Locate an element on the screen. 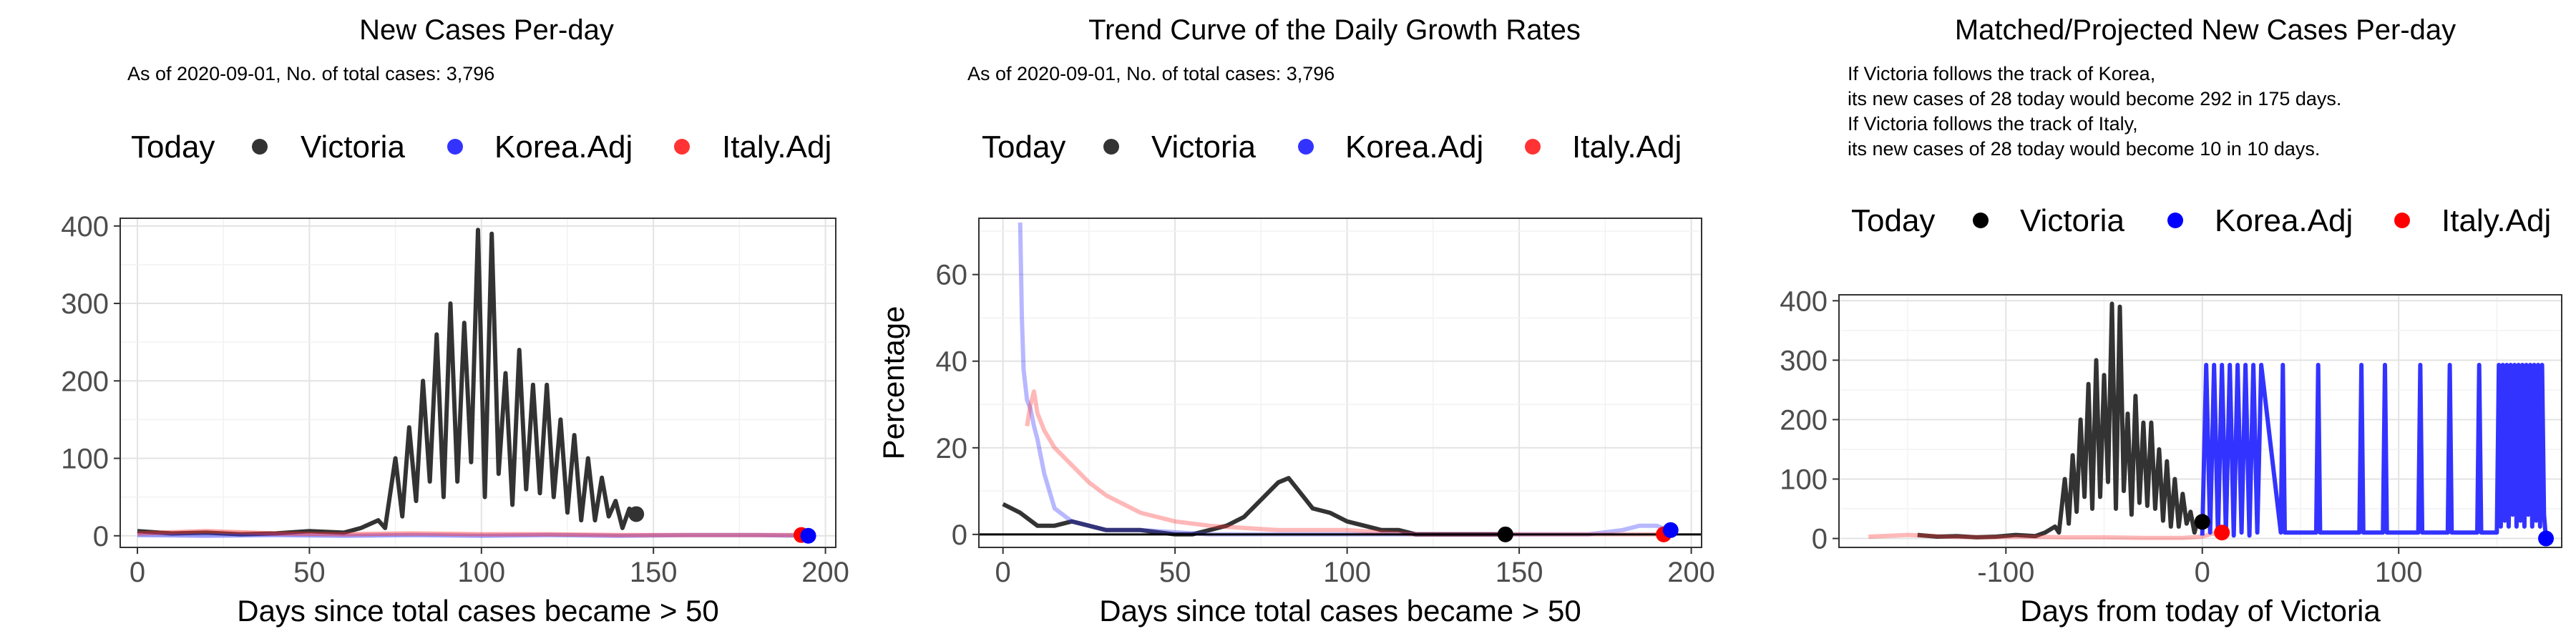 The width and height of the screenshot is (2576, 644). panel2-x-axis-label: Days since total cases became > 50 is located at coordinates (1340, 611).